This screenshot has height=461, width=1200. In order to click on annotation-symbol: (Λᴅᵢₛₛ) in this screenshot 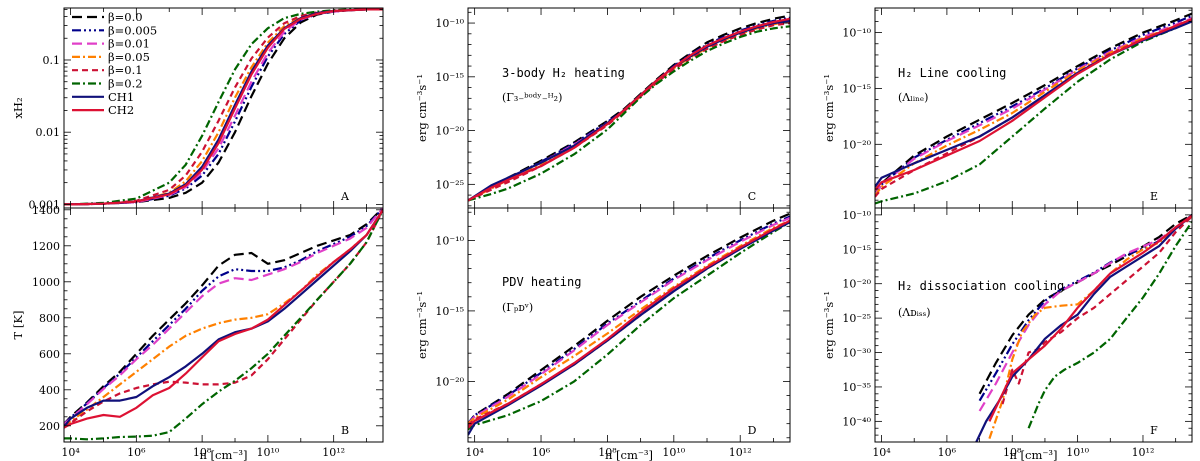, I will do `click(914, 312)`.